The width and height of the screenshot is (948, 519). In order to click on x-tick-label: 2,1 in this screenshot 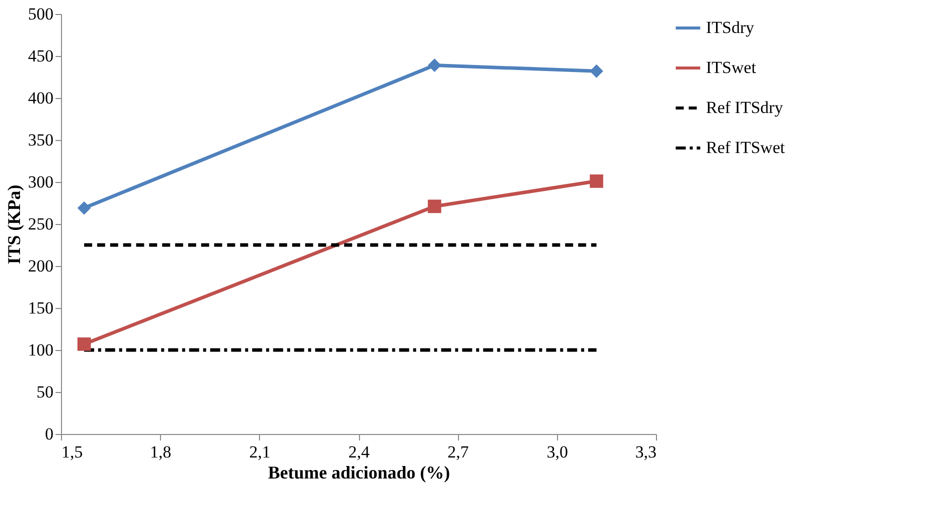, I will do `click(259, 452)`.